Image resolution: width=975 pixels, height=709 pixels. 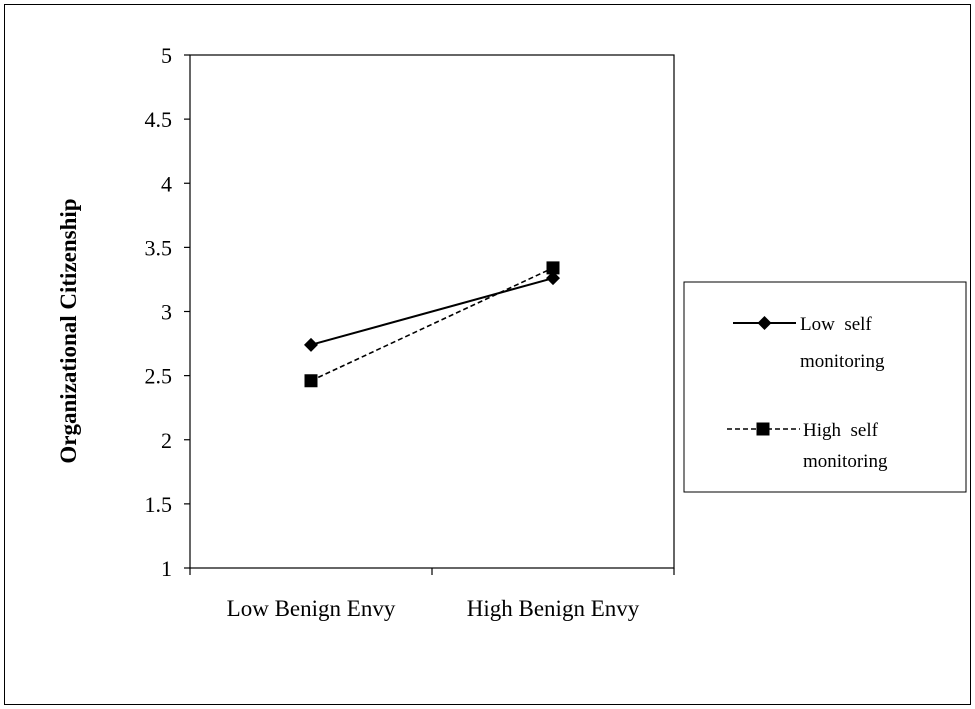 I want to click on legend-label-high-line1: High self, so click(x=841, y=430).